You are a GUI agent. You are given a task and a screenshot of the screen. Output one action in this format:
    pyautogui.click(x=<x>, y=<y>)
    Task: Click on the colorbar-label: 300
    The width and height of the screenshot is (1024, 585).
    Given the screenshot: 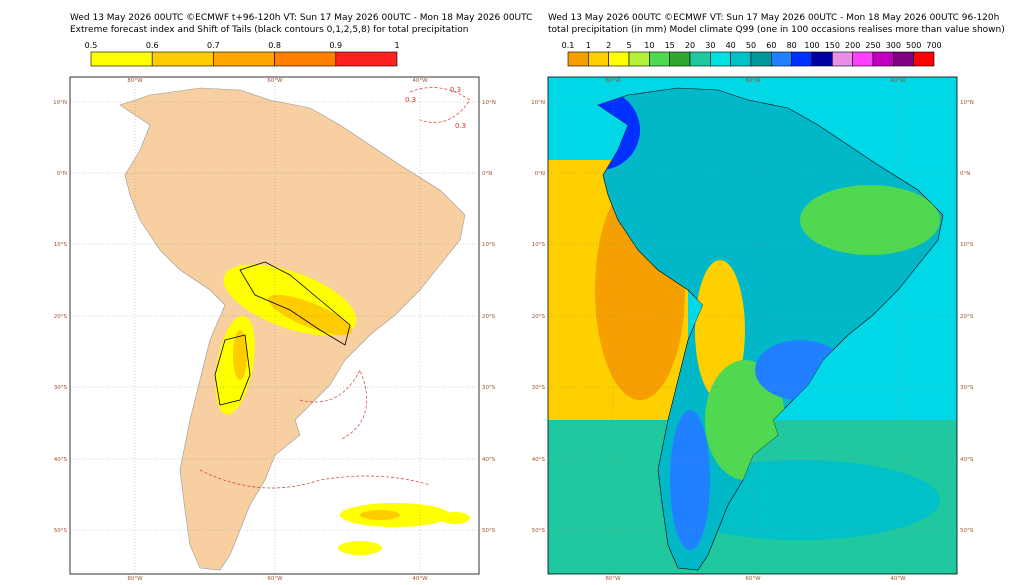 What is the action you would take?
    pyautogui.click(x=893, y=45)
    